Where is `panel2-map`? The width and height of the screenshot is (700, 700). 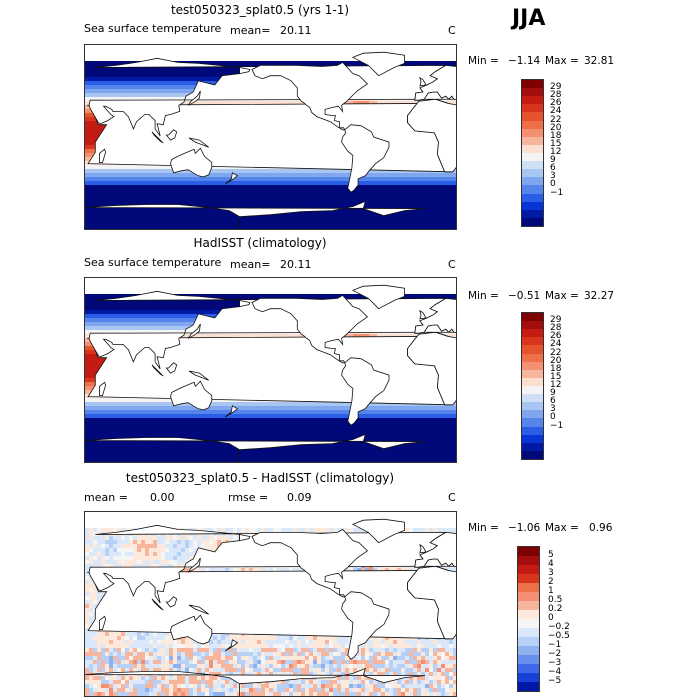 panel2-map is located at coordinates (270, 370).